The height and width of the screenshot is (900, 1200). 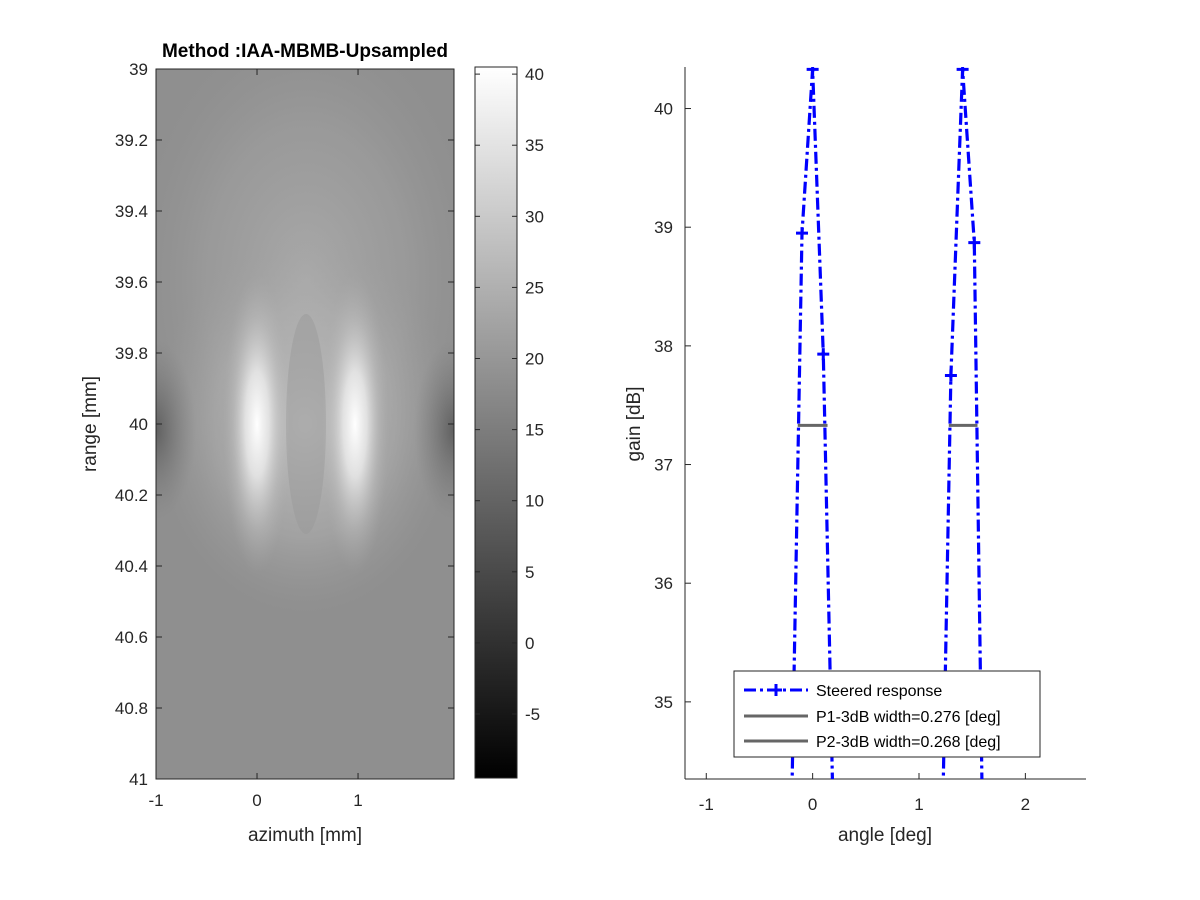 What do you see at coordinates (885, 835) in the screenshot?
I see `line-x-label: angle [deg]` at bounding box center [885, 835].